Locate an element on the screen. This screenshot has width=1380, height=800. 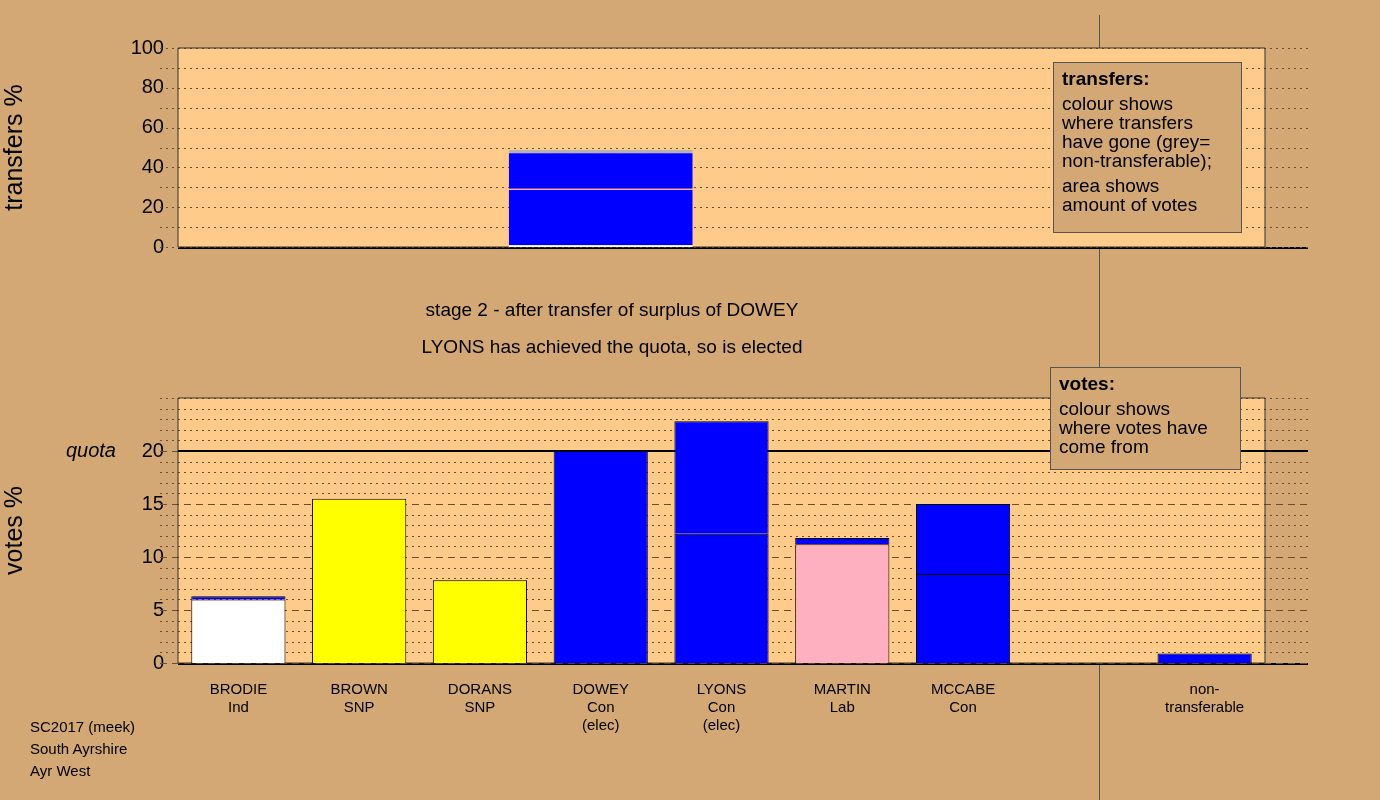
x-tick-label: MARTIN Lab is located at coordinates (842, 698).